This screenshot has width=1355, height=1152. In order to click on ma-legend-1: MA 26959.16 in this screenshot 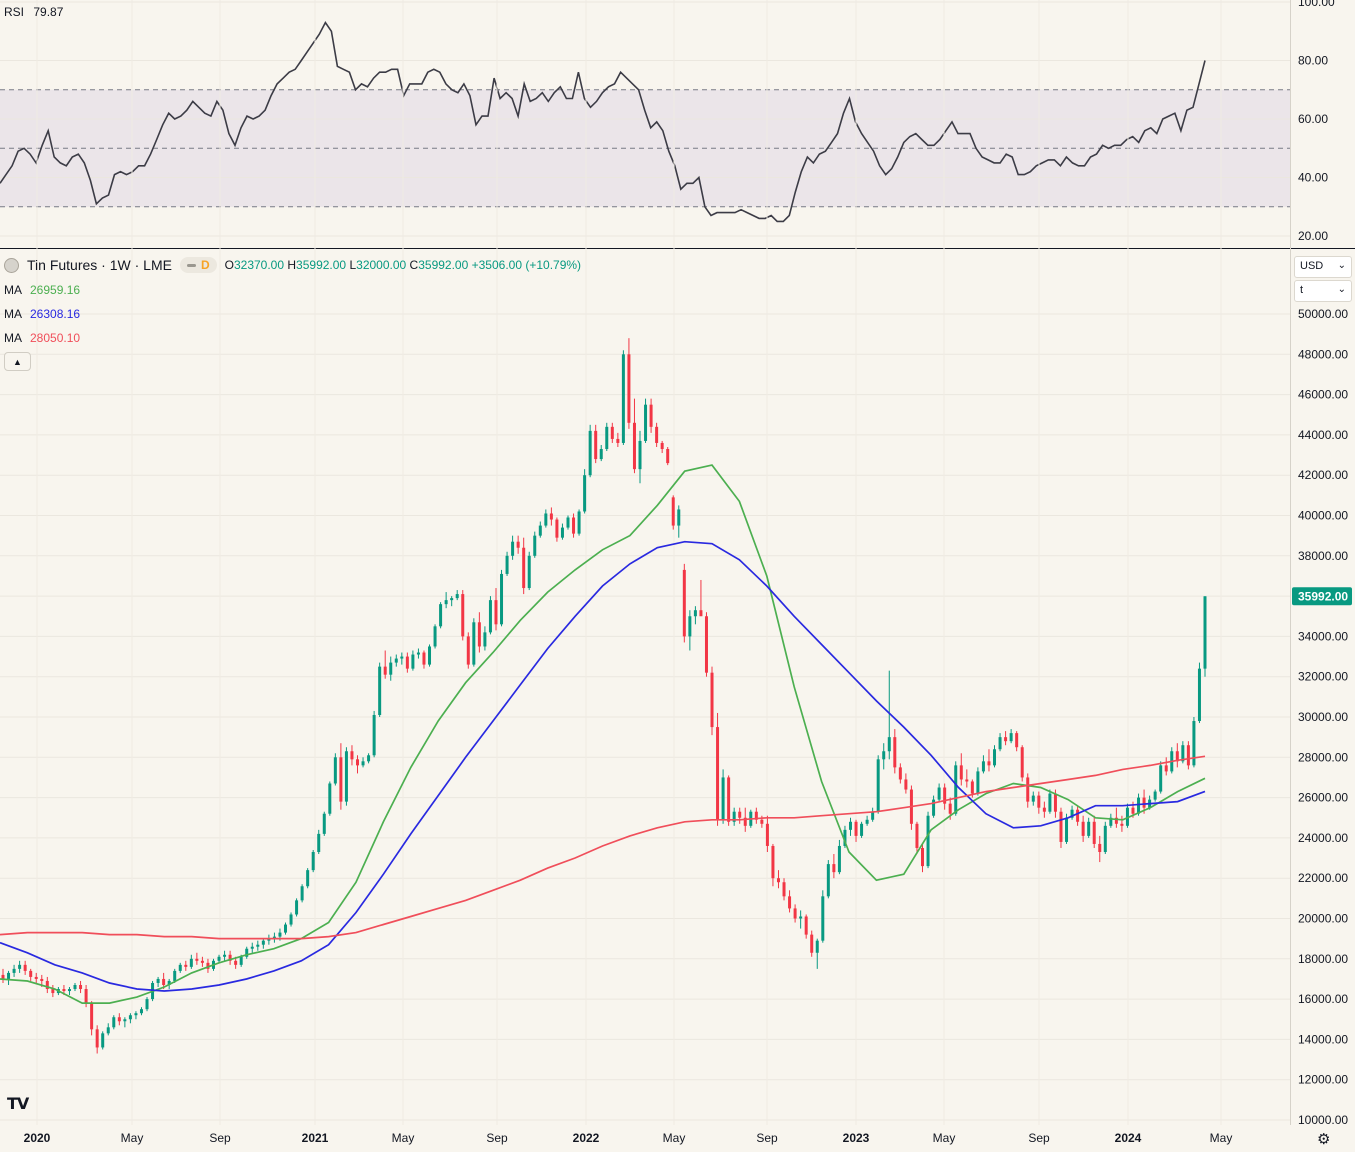, I will do `click(42, 290)`.